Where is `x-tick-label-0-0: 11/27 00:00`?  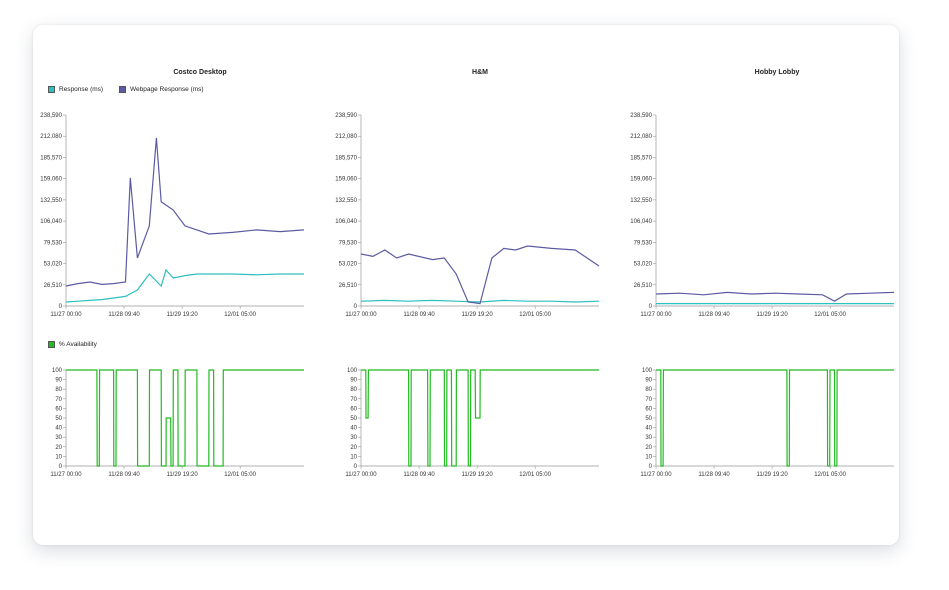 x-tick-label-0-0: 11/27 00:00 is located at coordinates (66, 315).